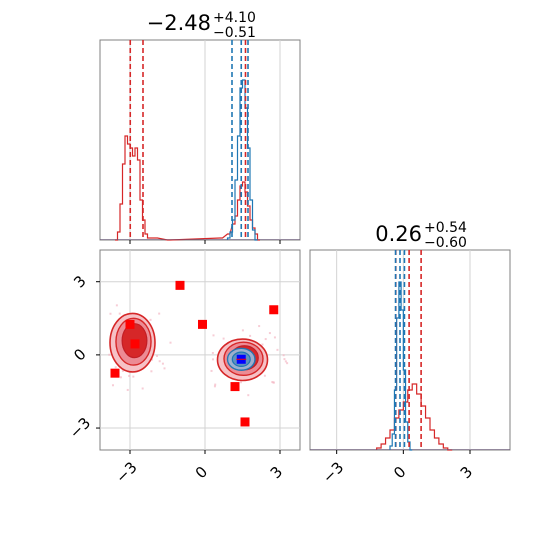 Image resolution: width=550 pixels, height=550 pixels. Describe the element at coordinates (234, 18) in the screenshot. I see `title-upper-error: +4.10` at that location.